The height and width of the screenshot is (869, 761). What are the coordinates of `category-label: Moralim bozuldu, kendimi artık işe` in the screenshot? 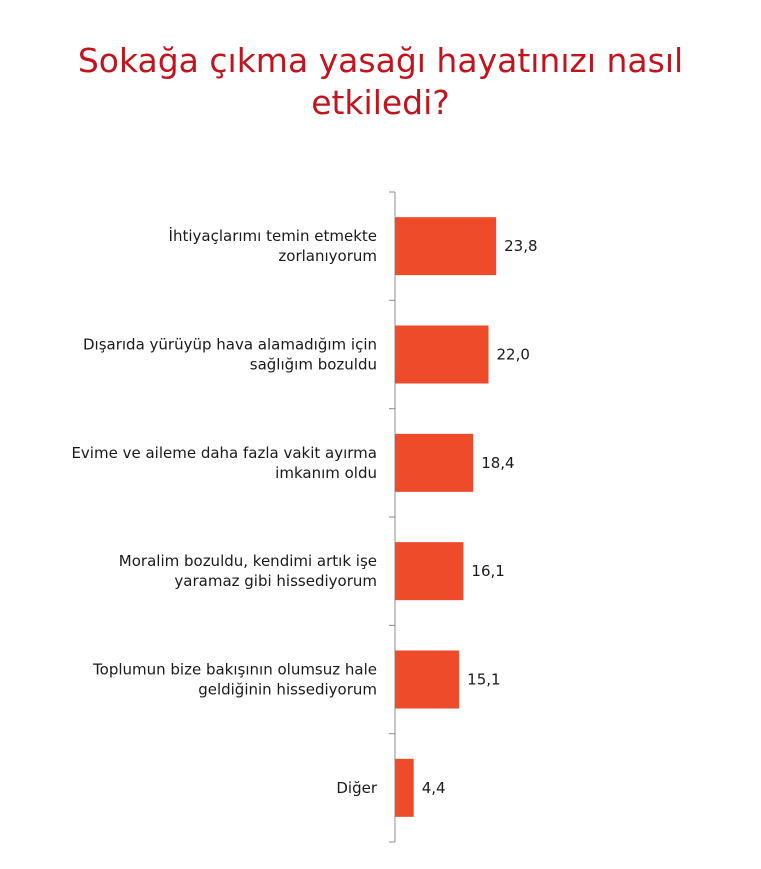 It's located at (248, 561).